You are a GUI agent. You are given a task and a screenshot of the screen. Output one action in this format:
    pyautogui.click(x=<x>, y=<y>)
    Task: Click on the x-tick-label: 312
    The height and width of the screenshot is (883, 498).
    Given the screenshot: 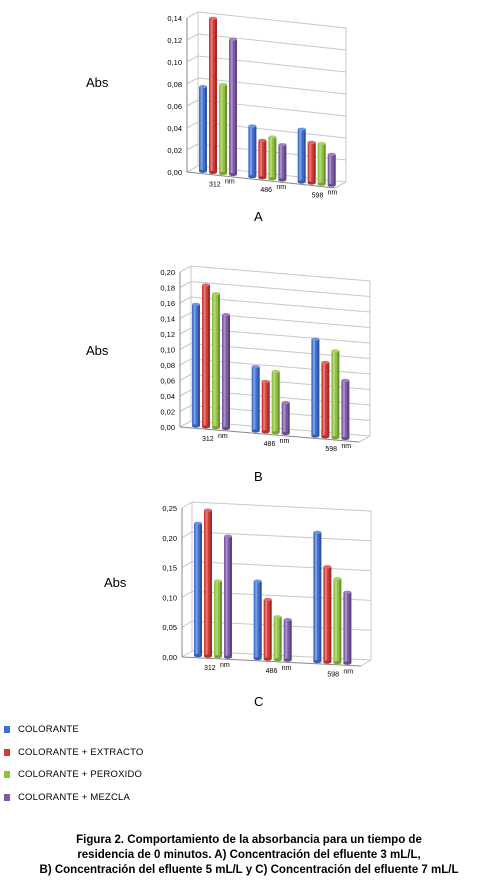 What is the action you would take?
    pyautogui.click(x=215, y=184)
    